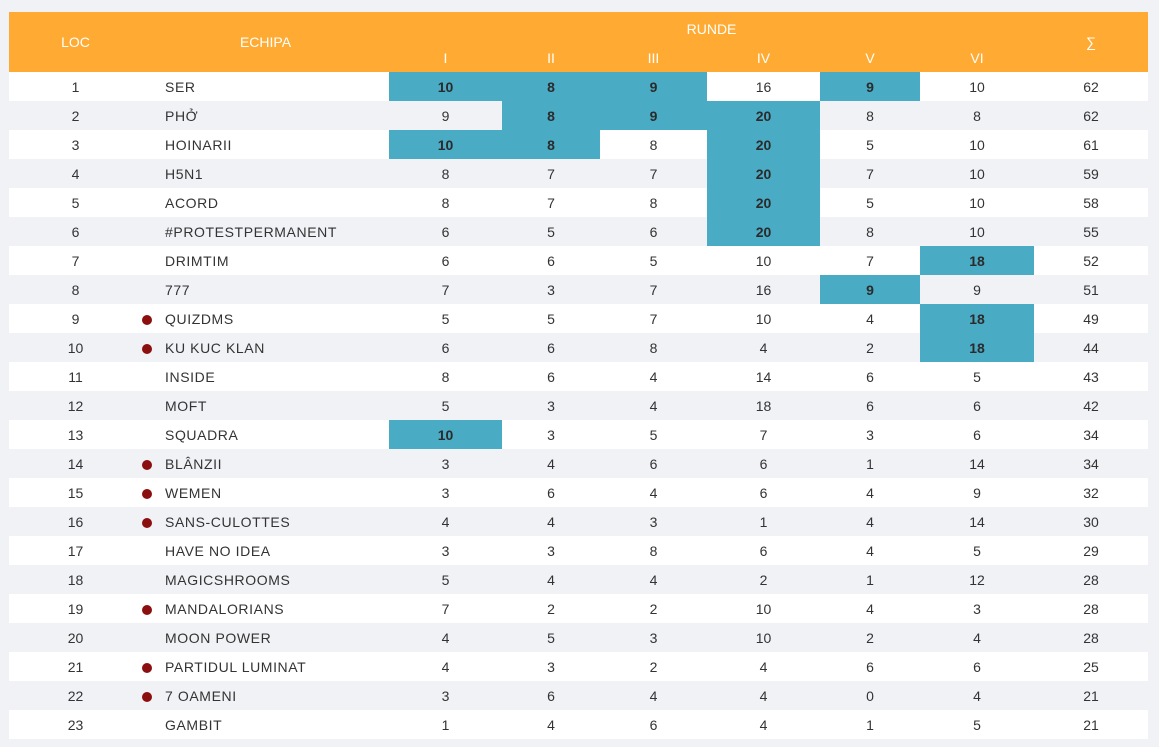  What do you see at coordinates (277, 492) in the screenshot?
I see `team-name: WEMEN` at bounding box center [277, 492].